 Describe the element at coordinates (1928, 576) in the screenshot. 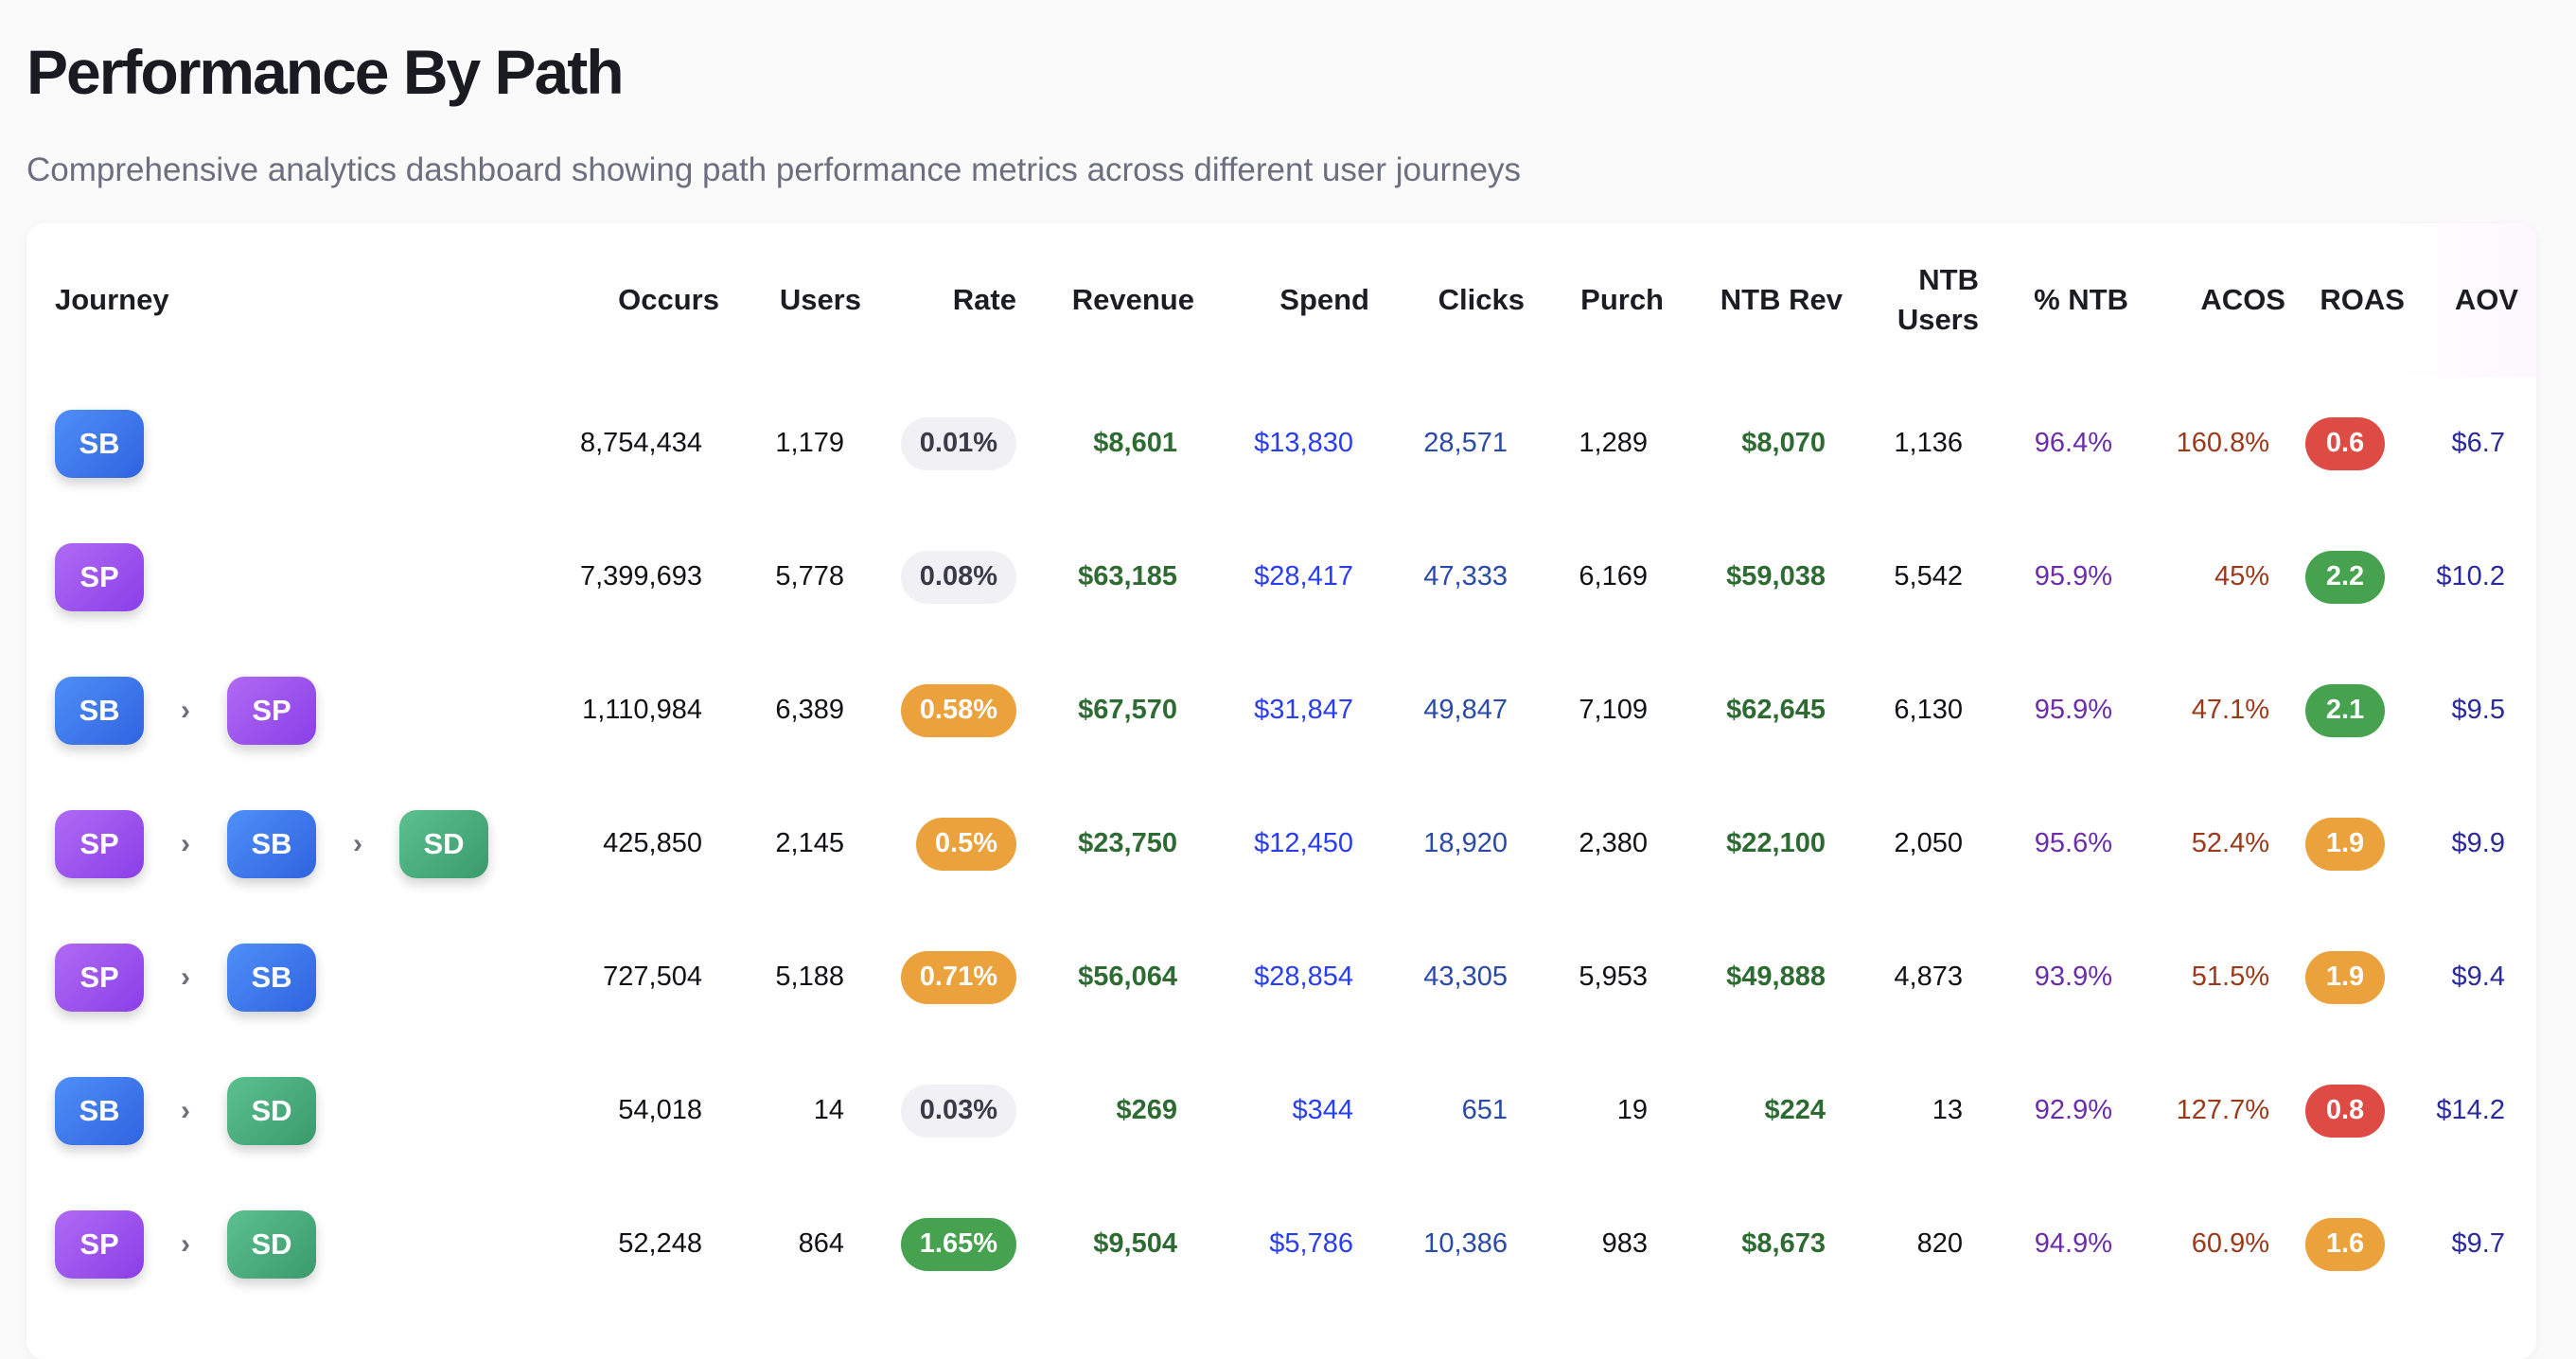

I see `cell-ntb-users-value: 5,542` at that location.